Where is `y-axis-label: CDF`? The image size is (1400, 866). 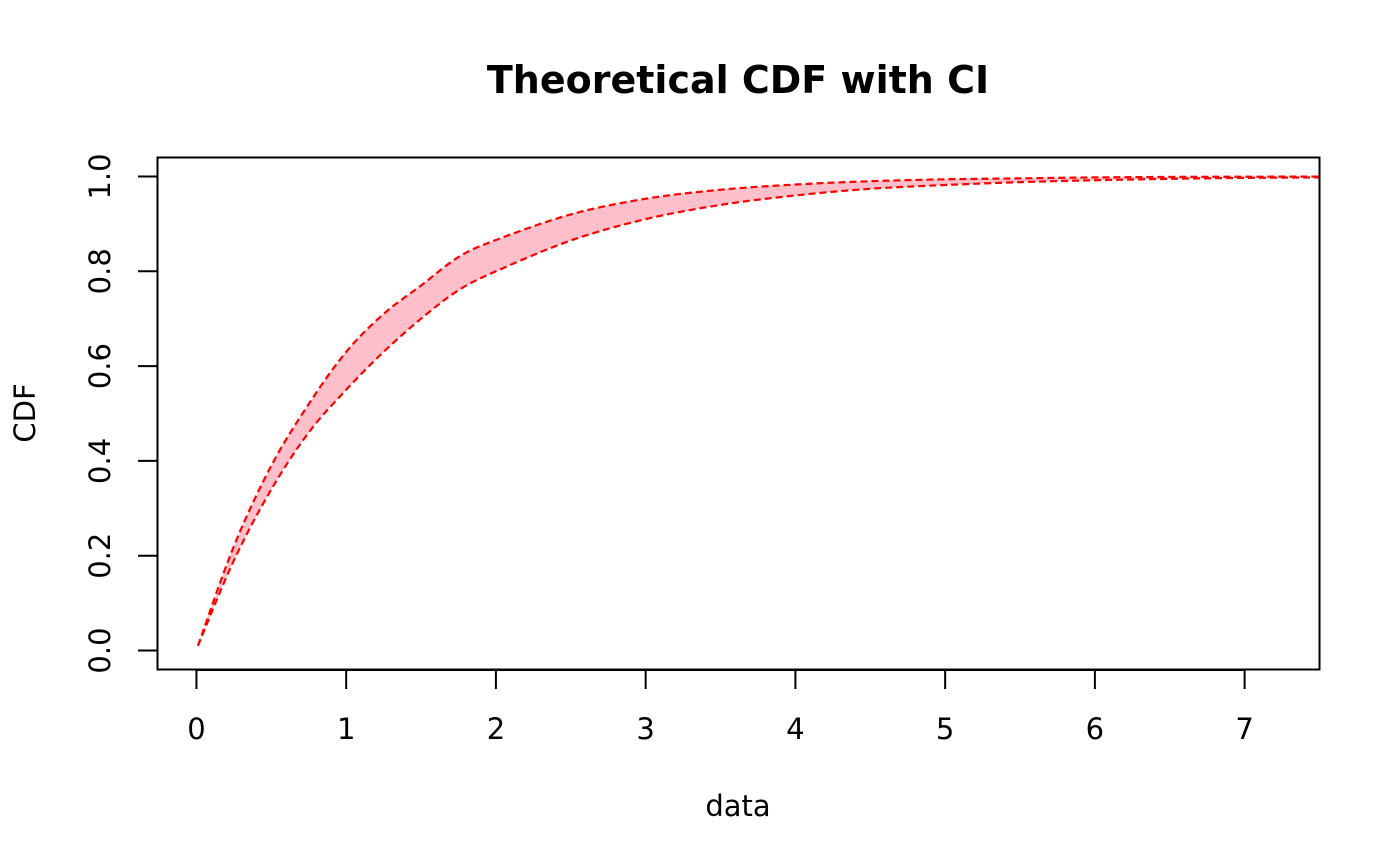
y-axis-label: CDF is located at coordinates (25, 412).